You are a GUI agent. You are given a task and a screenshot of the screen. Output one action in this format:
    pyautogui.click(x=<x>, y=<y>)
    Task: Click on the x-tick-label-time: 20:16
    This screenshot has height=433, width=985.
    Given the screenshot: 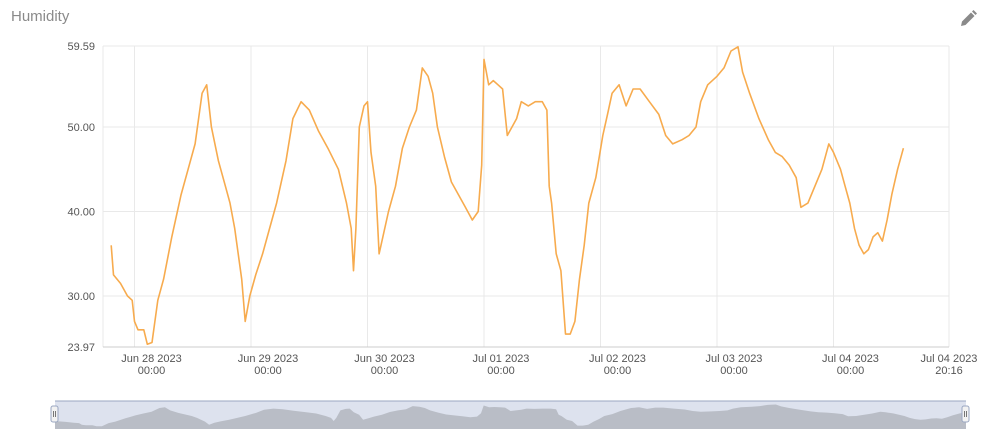 What is the action you would take?
    pyautogui.click(x=949, y=371)
    